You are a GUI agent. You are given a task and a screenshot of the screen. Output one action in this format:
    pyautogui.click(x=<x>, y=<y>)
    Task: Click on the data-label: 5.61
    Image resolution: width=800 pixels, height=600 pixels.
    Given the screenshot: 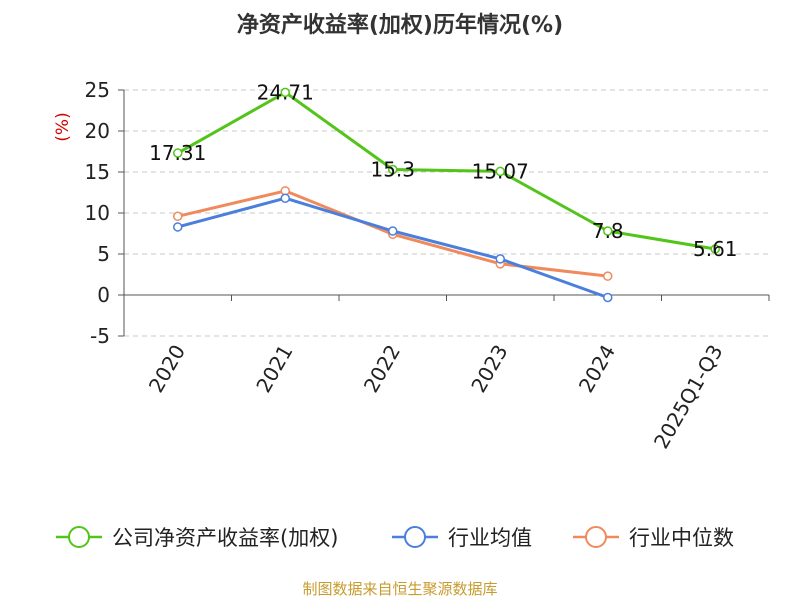 What is the action you would take?
    pyautogui.click(x=715, y=249)
    